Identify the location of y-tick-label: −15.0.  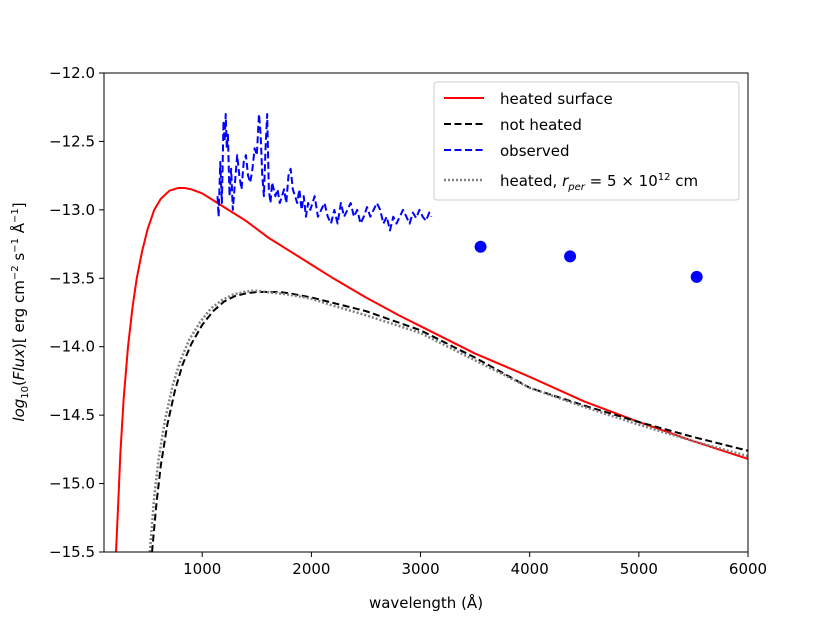
(72, 484).